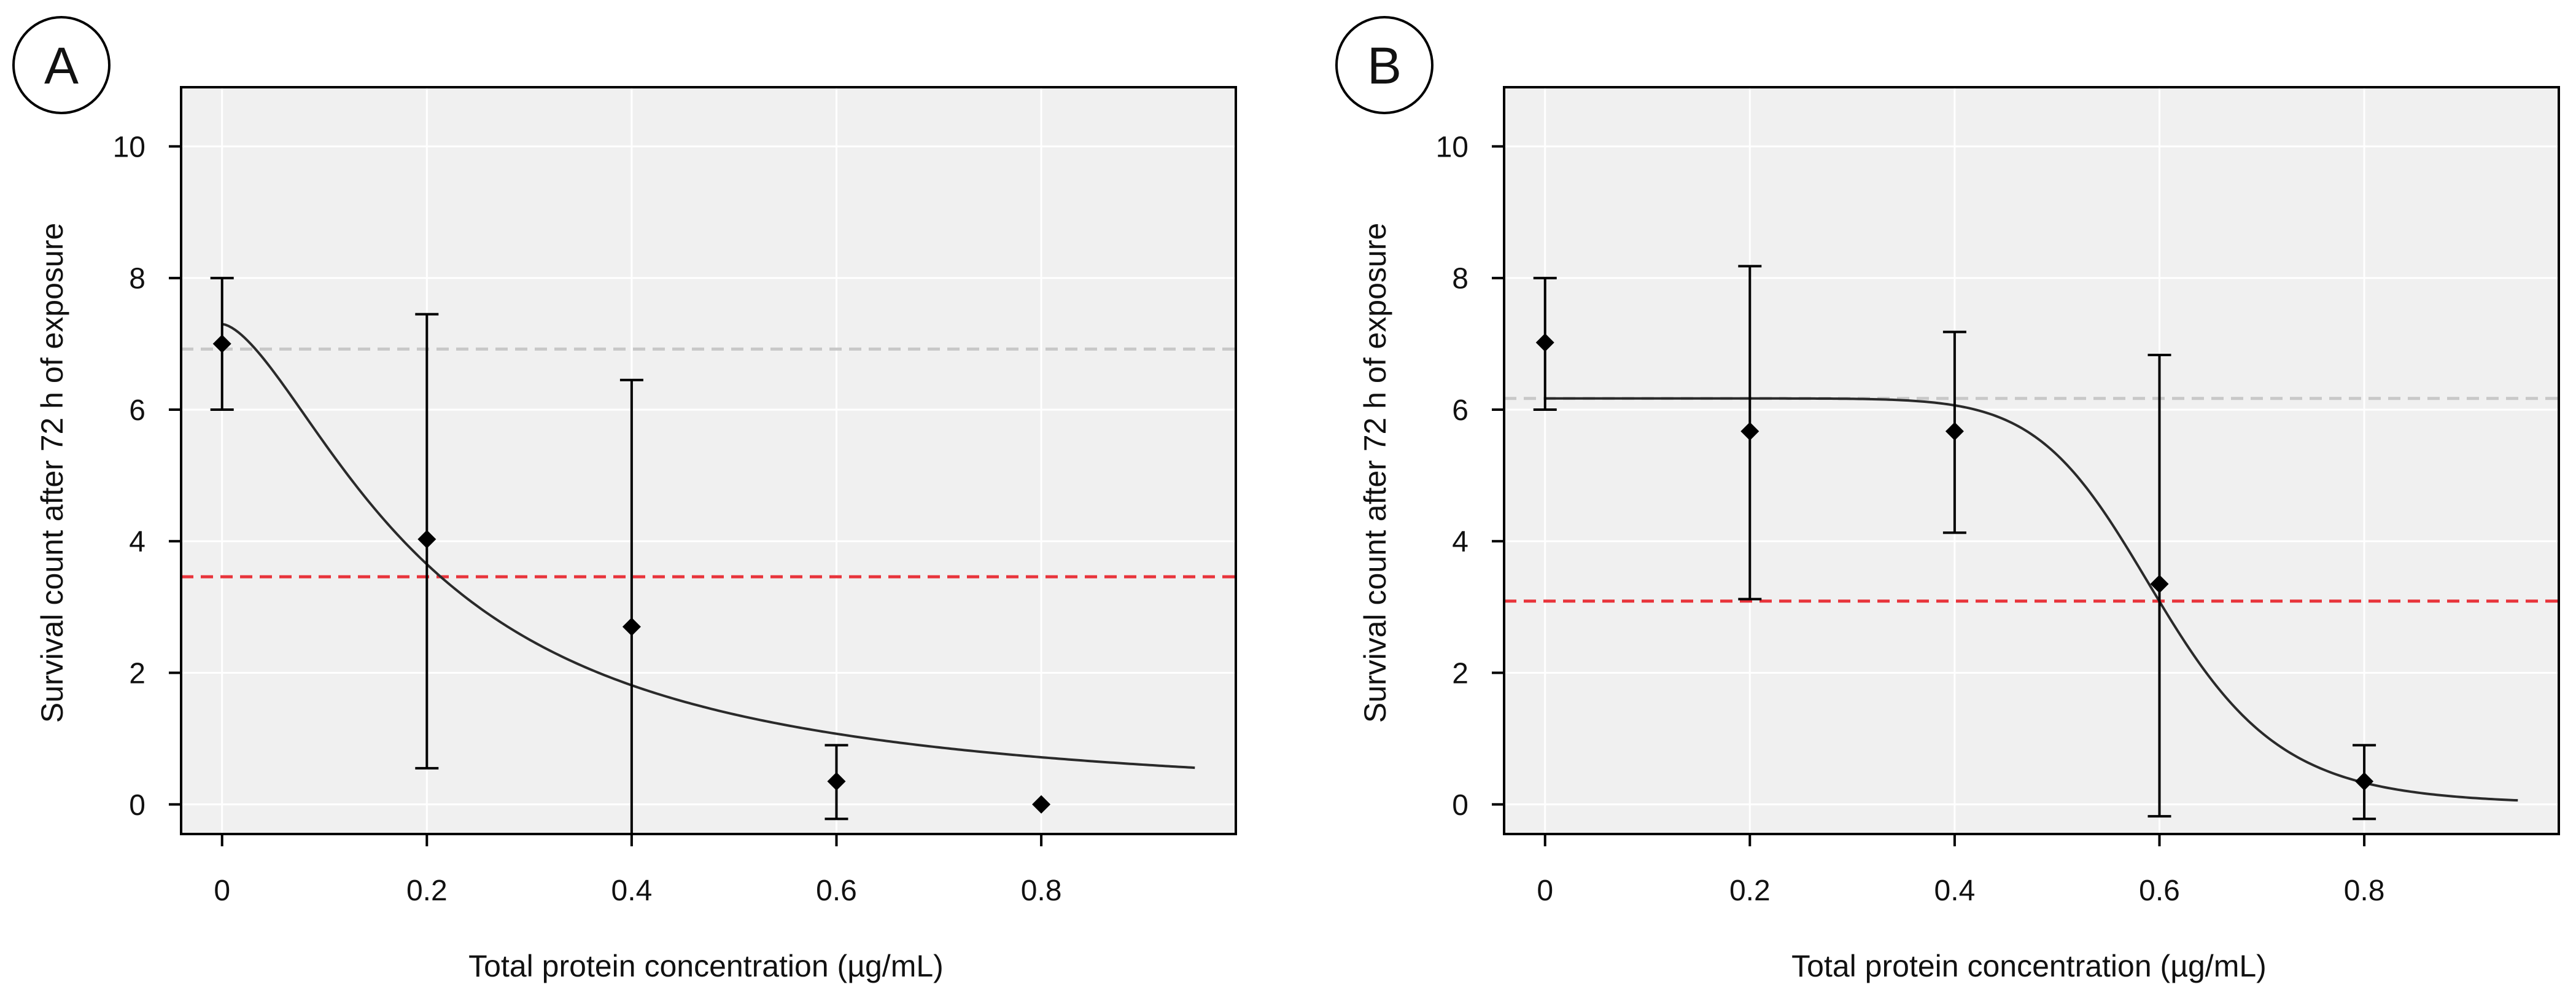 The width and height of the screenshot is (2576, 998). I want to click on panel-label: A, so click(61, 66).